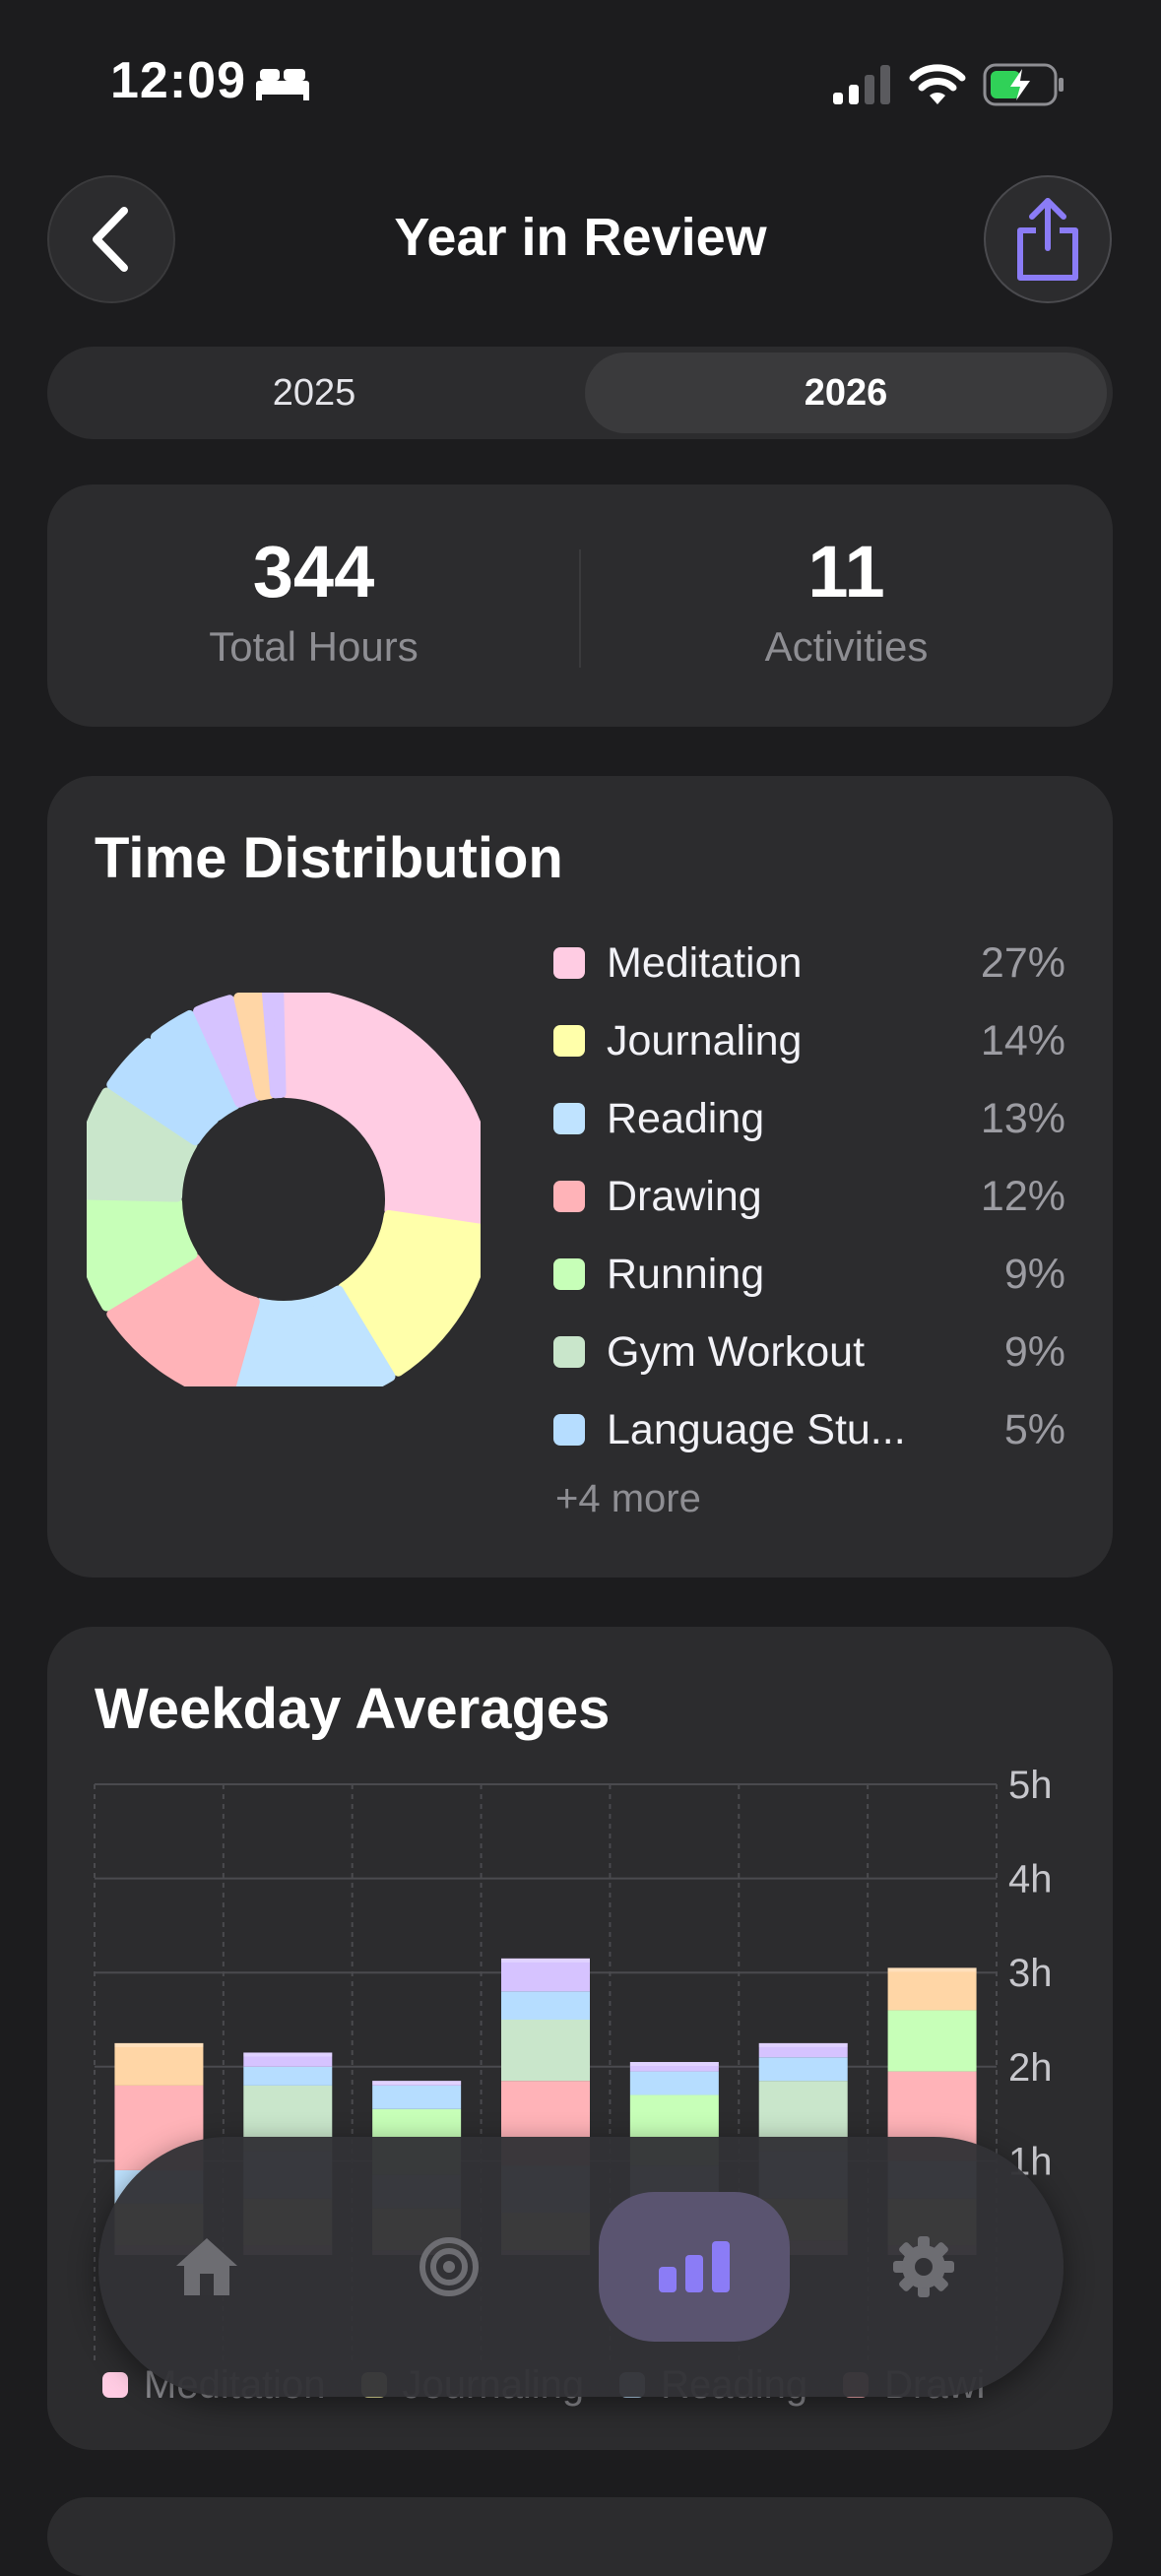 This screenshot has height=2576, width=1161. I want to click on chart-icon, so click(694, 2266).